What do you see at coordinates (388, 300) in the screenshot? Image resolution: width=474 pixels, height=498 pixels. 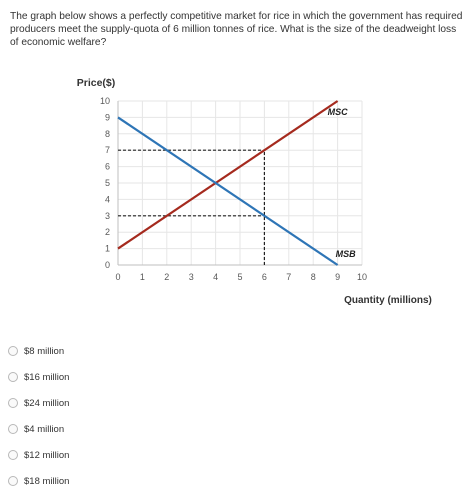 I see `x-axis-label: Quantity (millions)` at bounding box center [388, 300].